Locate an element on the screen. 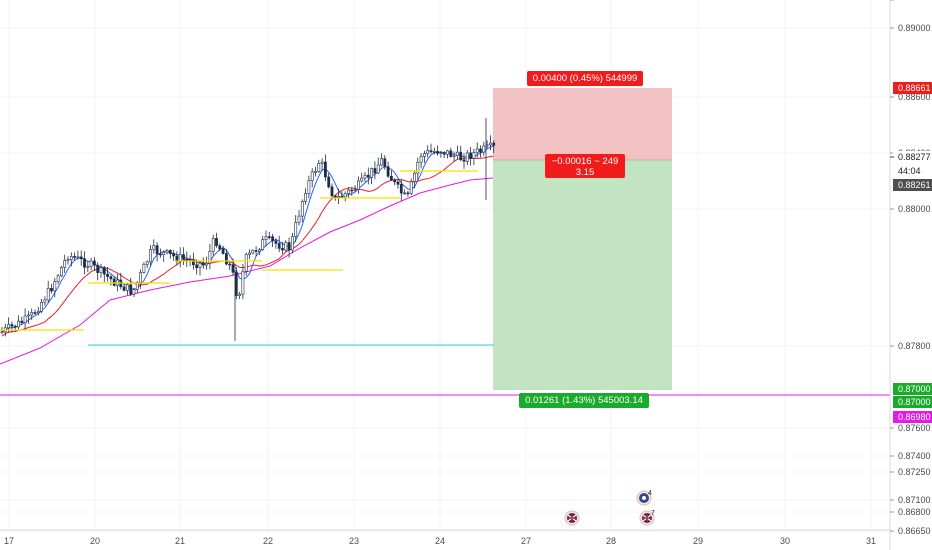 The height and width of the screenshot is (550, 932). price-tag-label: 0.86980 is located at coordinates (914, 417).